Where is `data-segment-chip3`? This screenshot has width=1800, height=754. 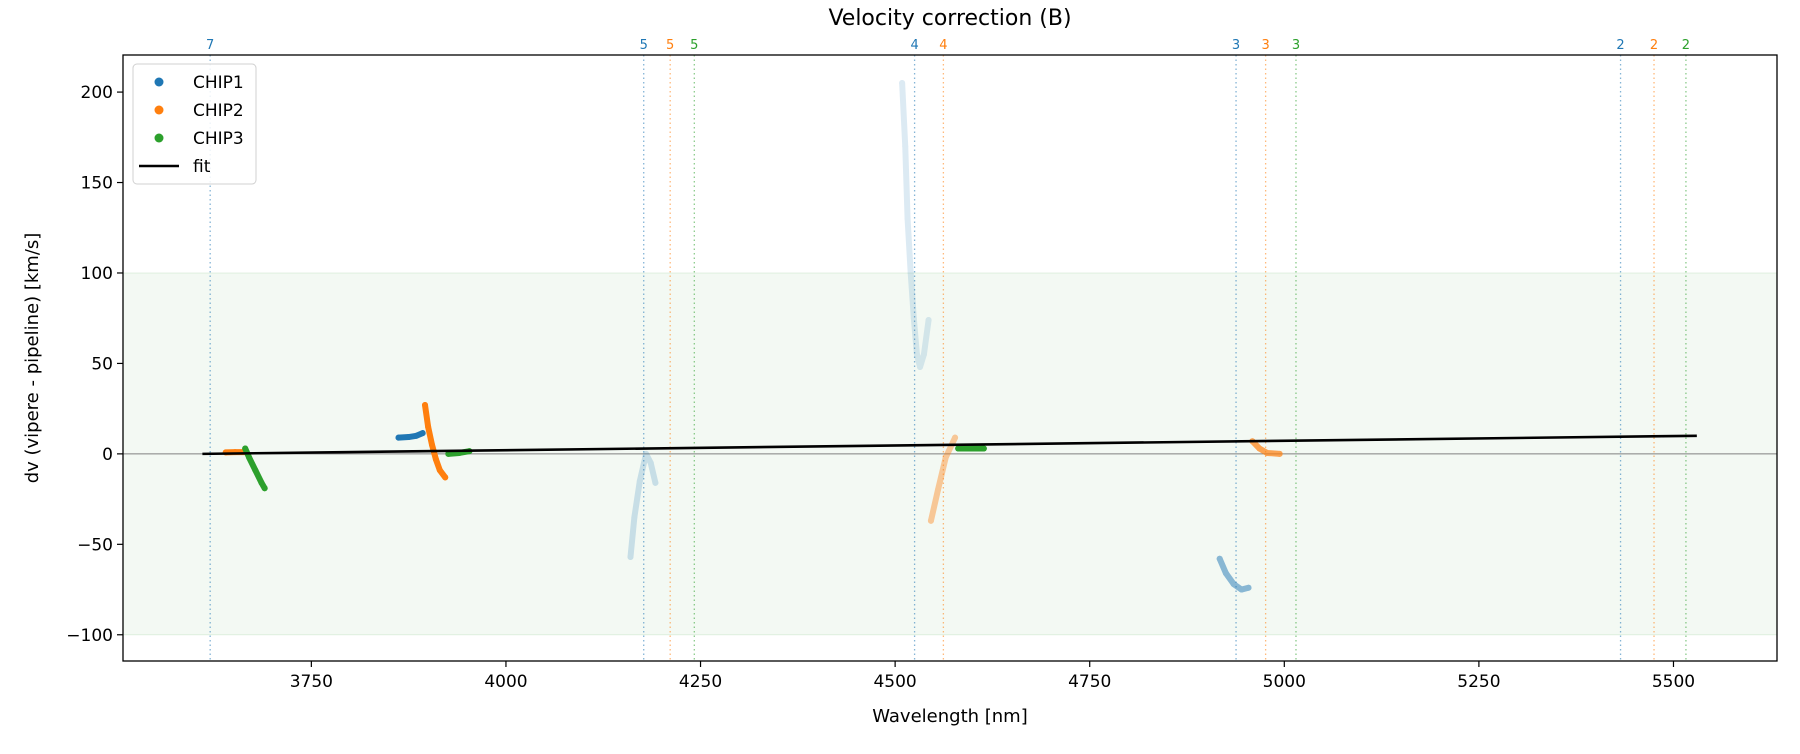 data-segment-chip3 is located at coordinates (971, 448).